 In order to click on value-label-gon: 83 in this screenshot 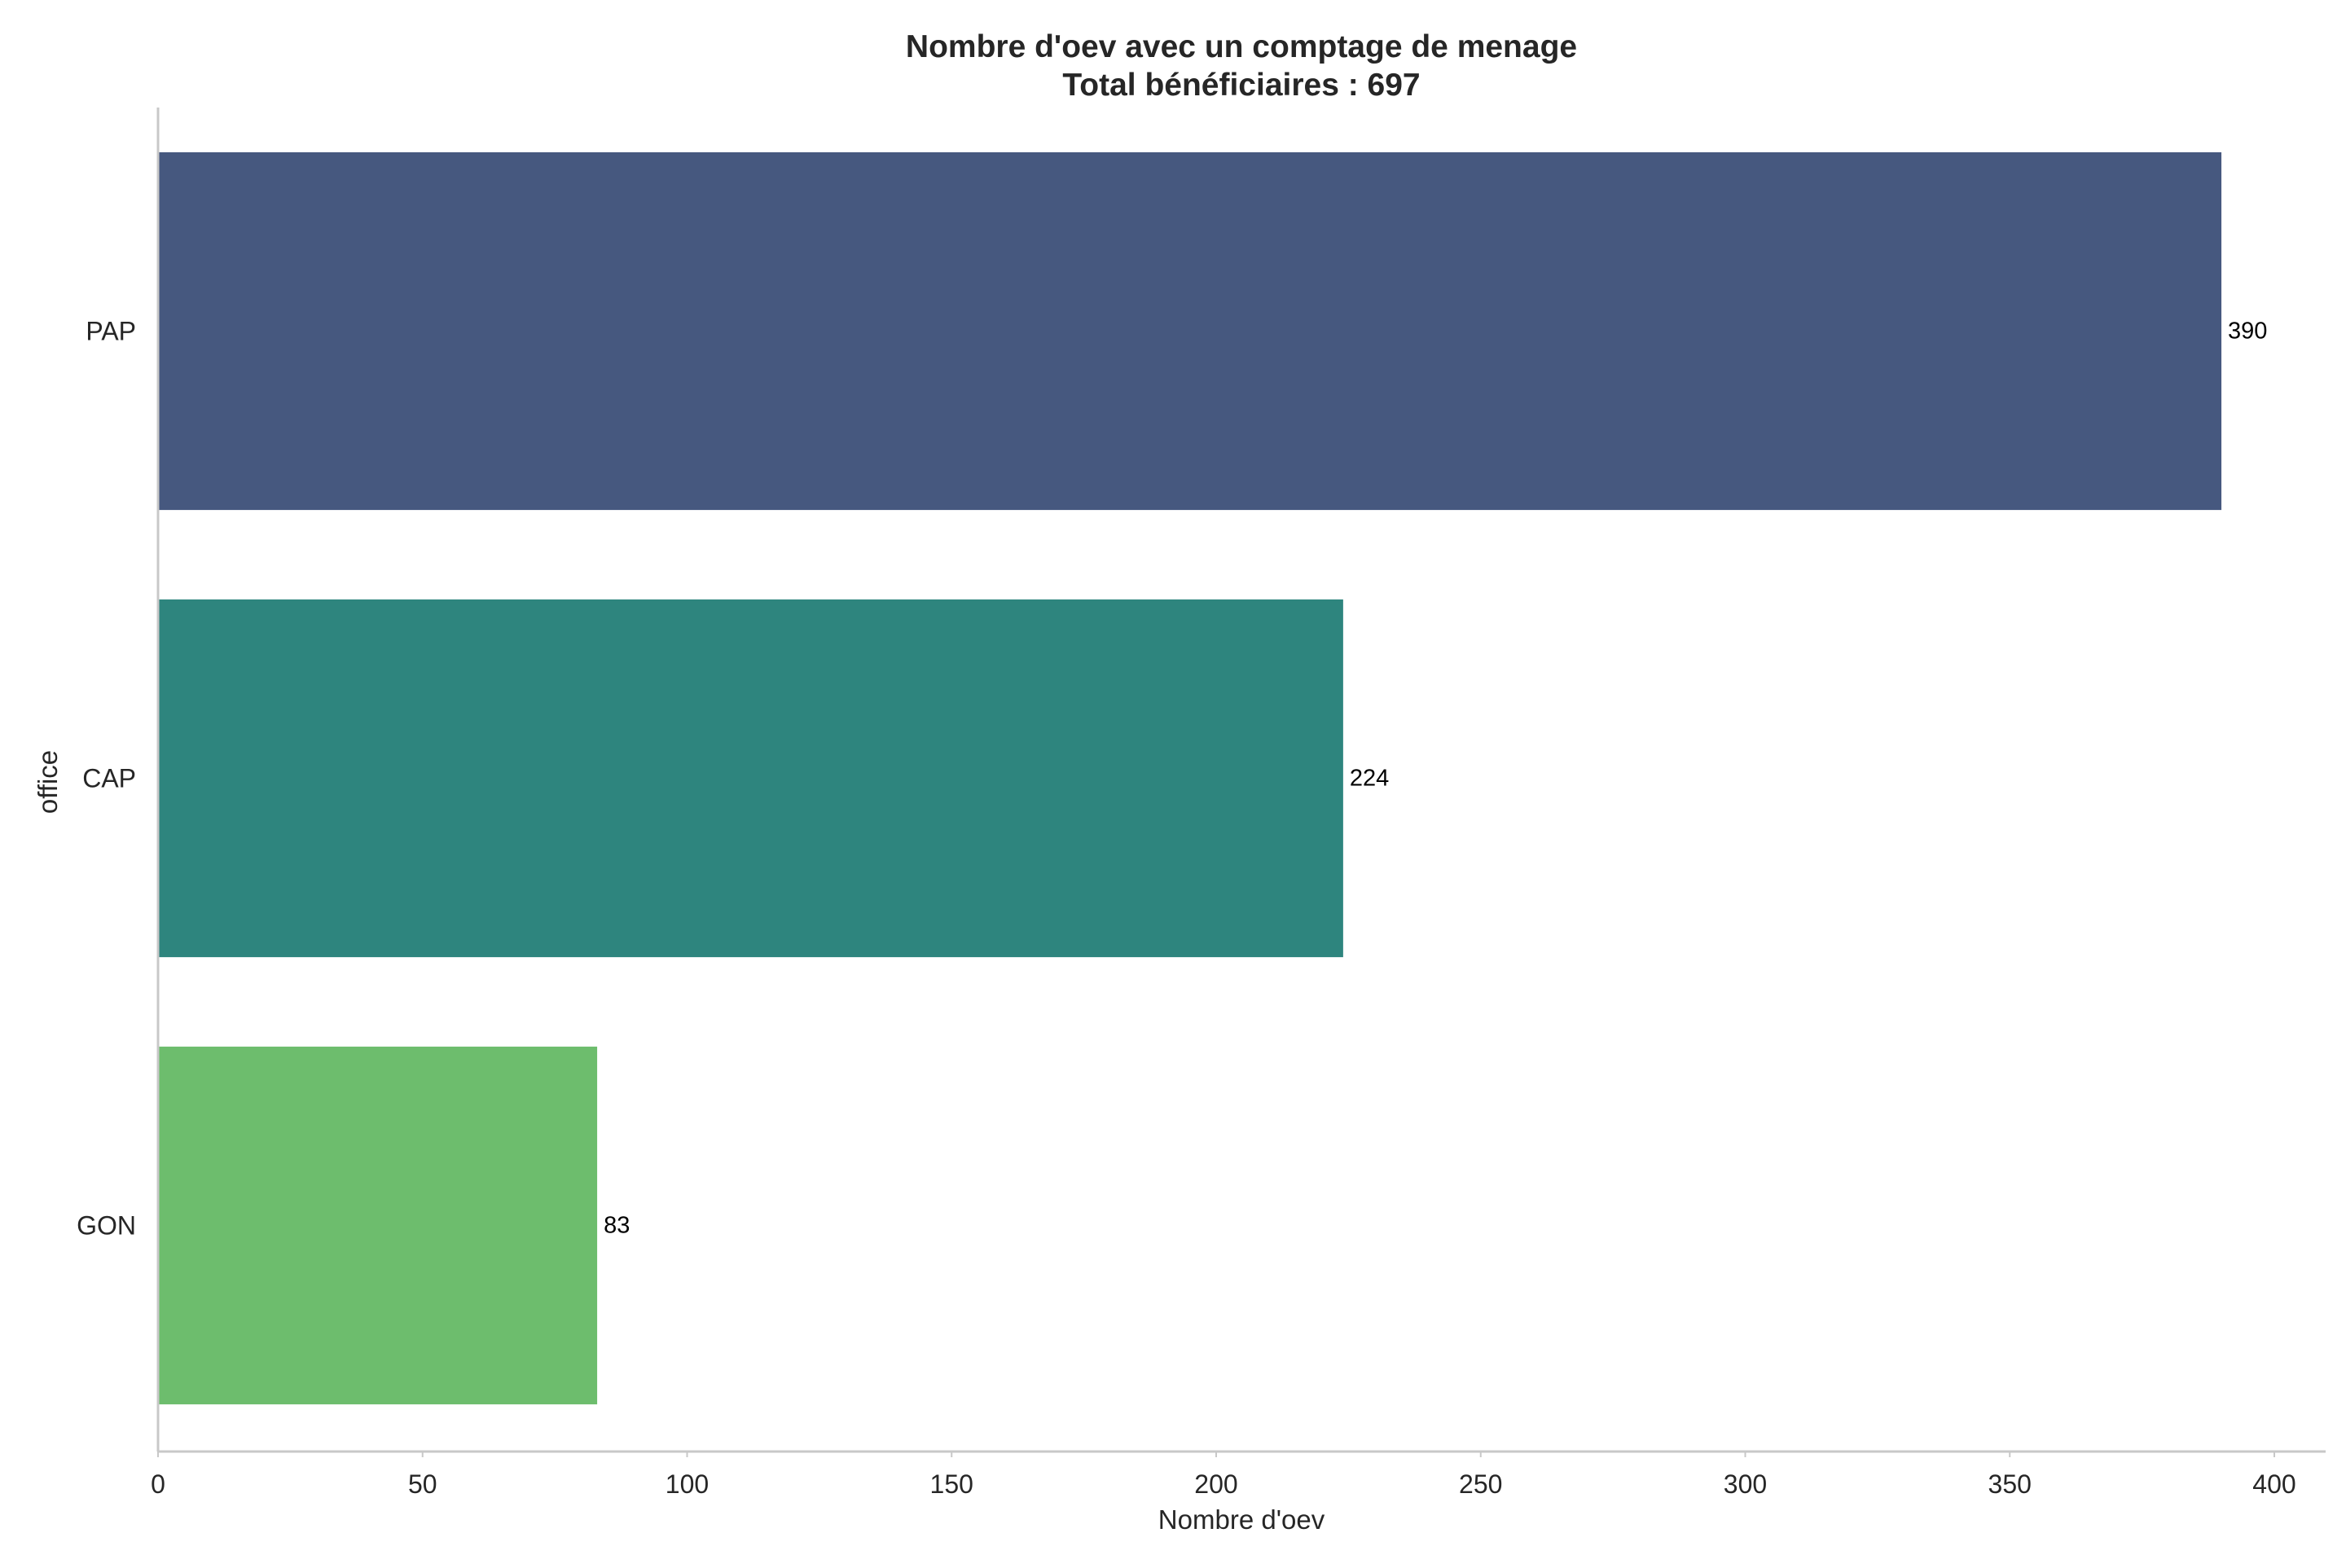, I will do `click(617, 1226)`.